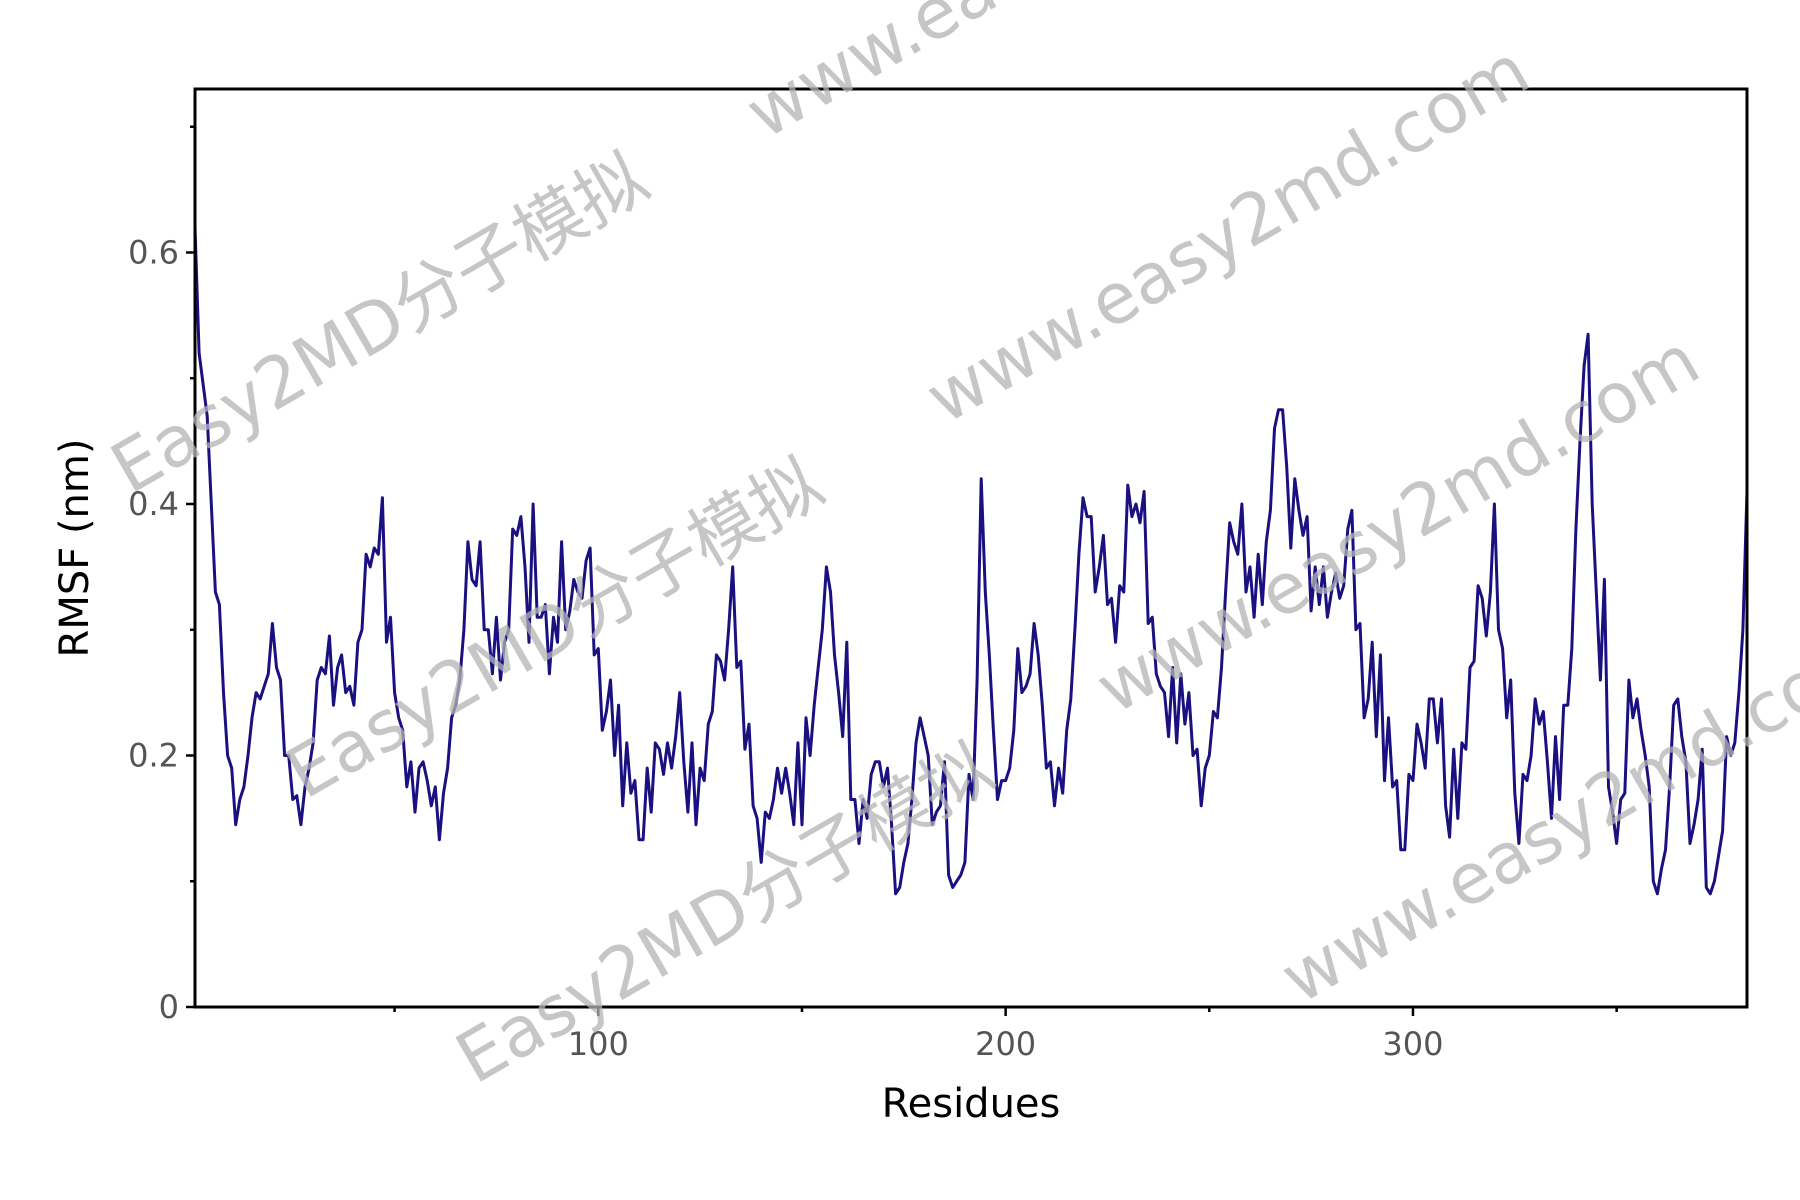 This screenshot has width=1800, height=1200. Describe the element at coordinates (153, 252) in the screenshot. I see `y-tick-label: 0.6` at that location.